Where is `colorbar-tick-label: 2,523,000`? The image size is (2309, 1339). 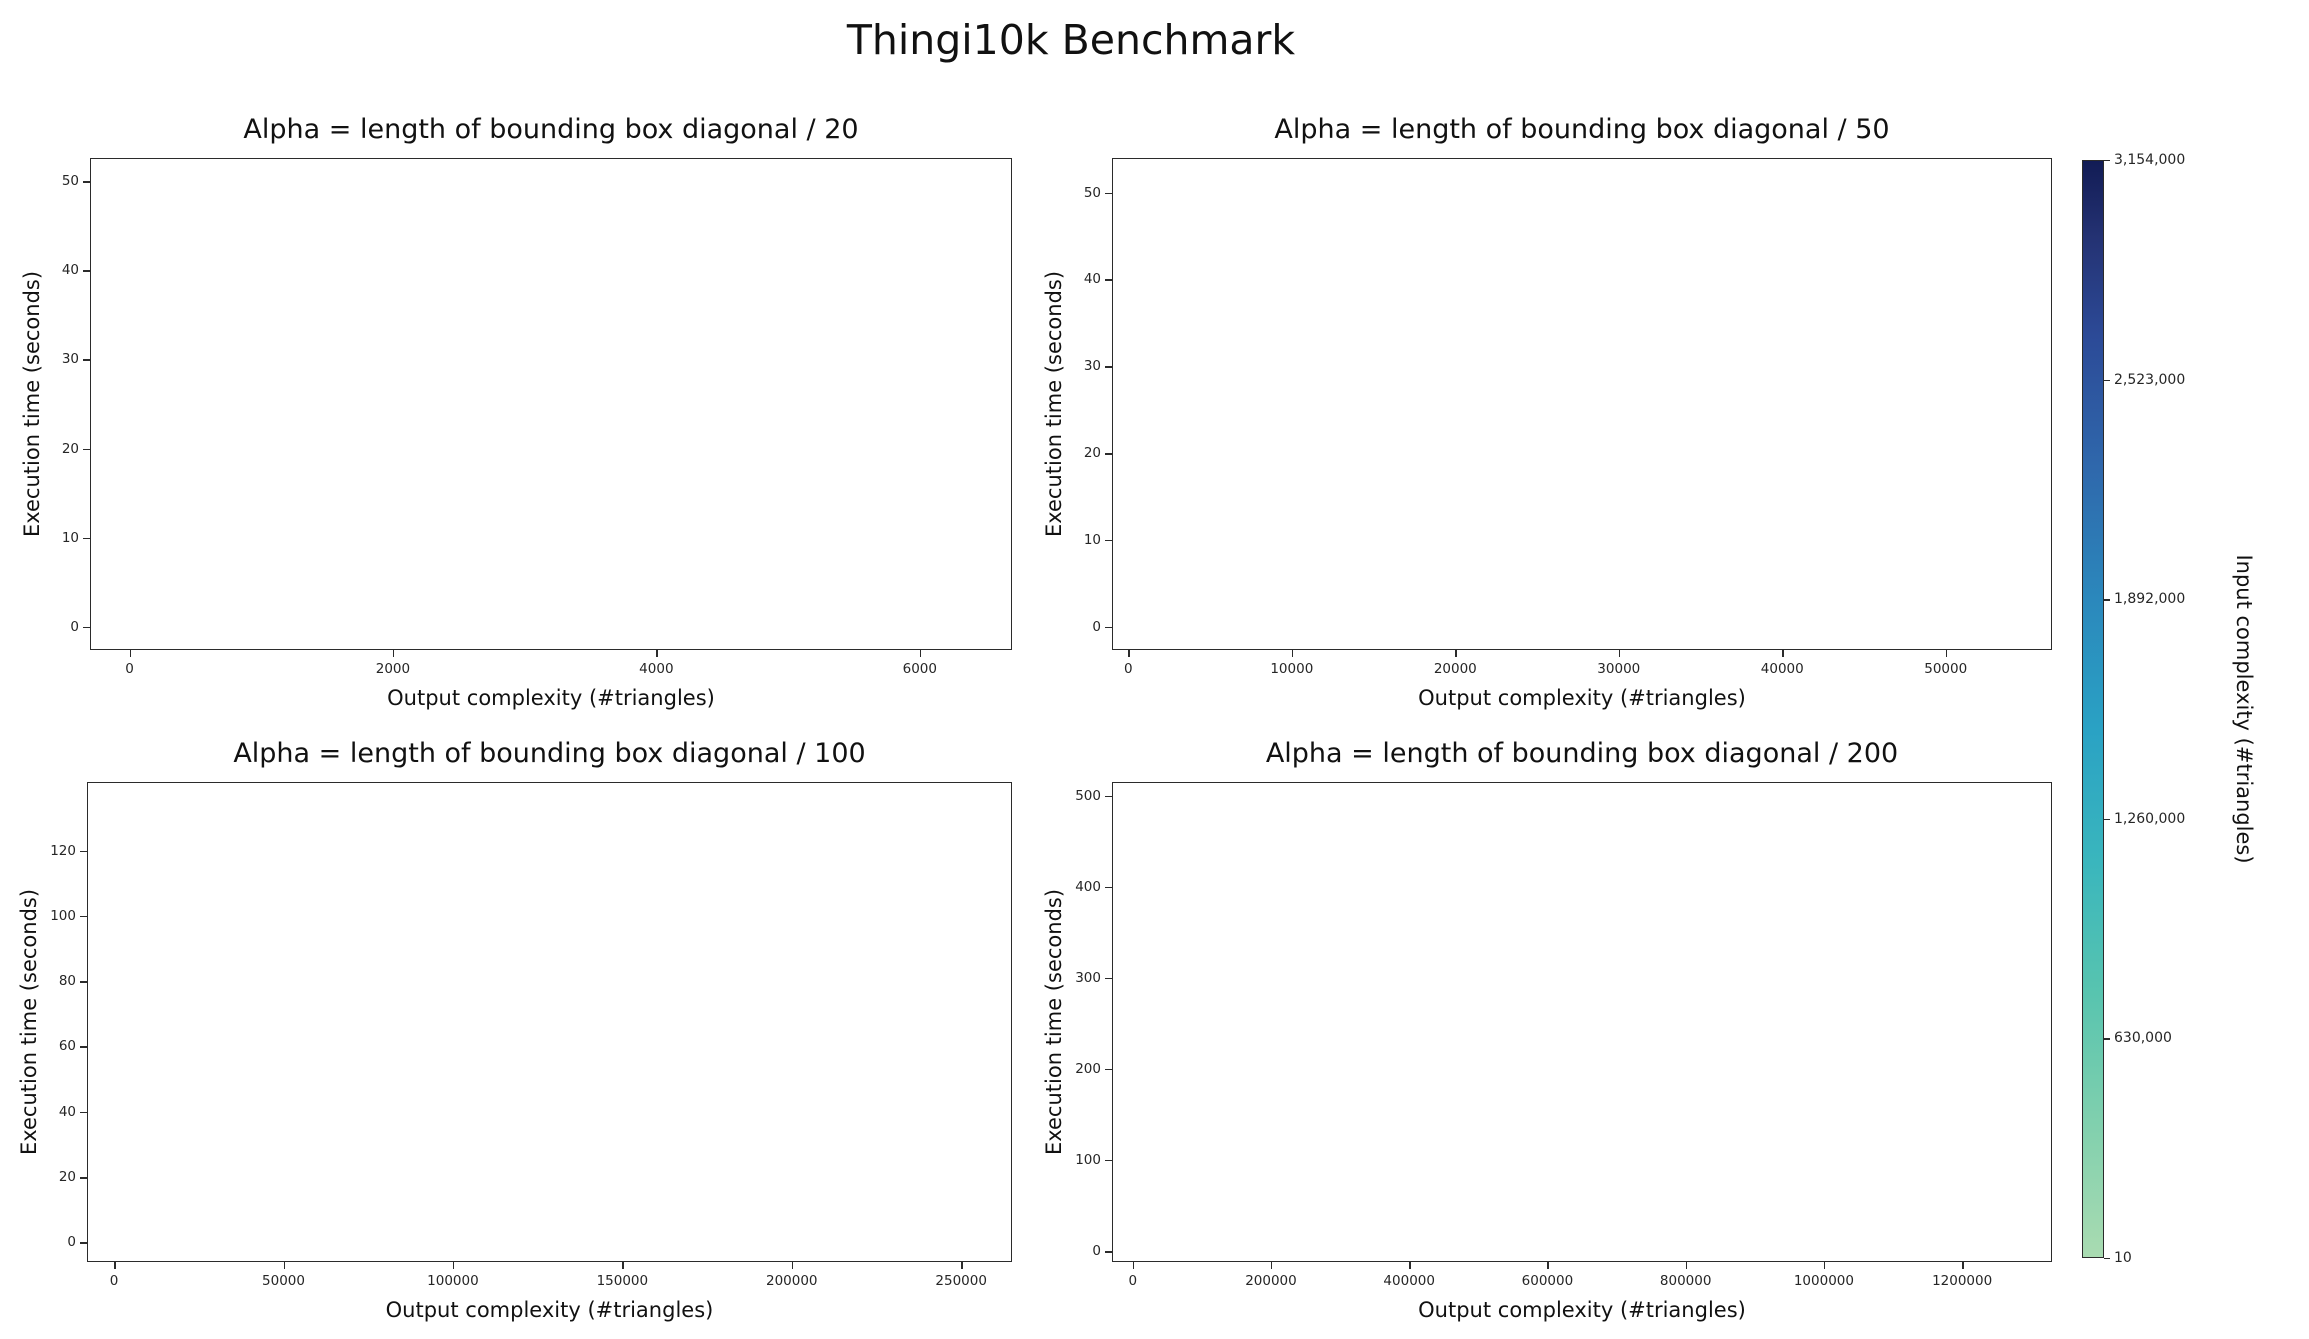 colorbar-tick-label: 2,523,000 is located at coordinates (2150, 379).